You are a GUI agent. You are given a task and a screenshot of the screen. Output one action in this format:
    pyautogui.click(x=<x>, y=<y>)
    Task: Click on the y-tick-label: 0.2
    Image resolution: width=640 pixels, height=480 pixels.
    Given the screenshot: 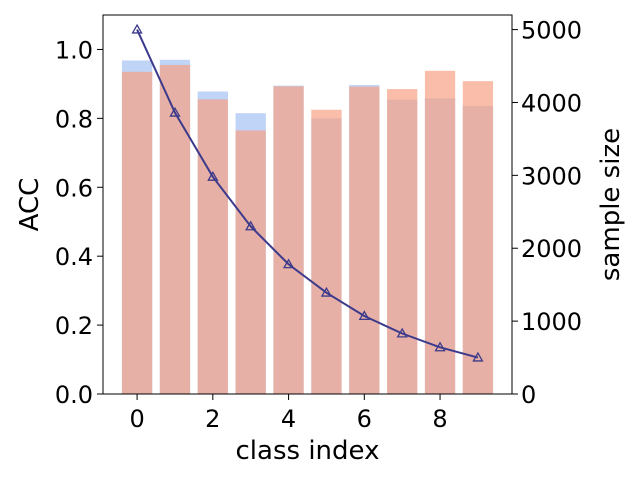 What is the action you would take?
    pyautogui.click(x=74, y=326)
    